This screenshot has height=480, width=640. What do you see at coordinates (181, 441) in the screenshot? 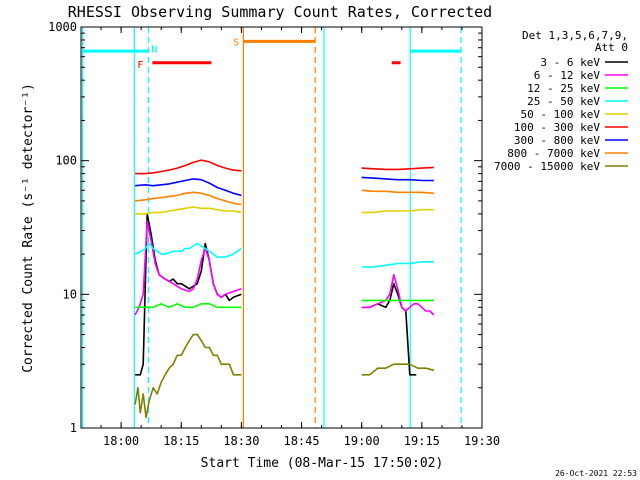
I see `x-tick-label-1: 18:15` at bounding box center [181, 441].